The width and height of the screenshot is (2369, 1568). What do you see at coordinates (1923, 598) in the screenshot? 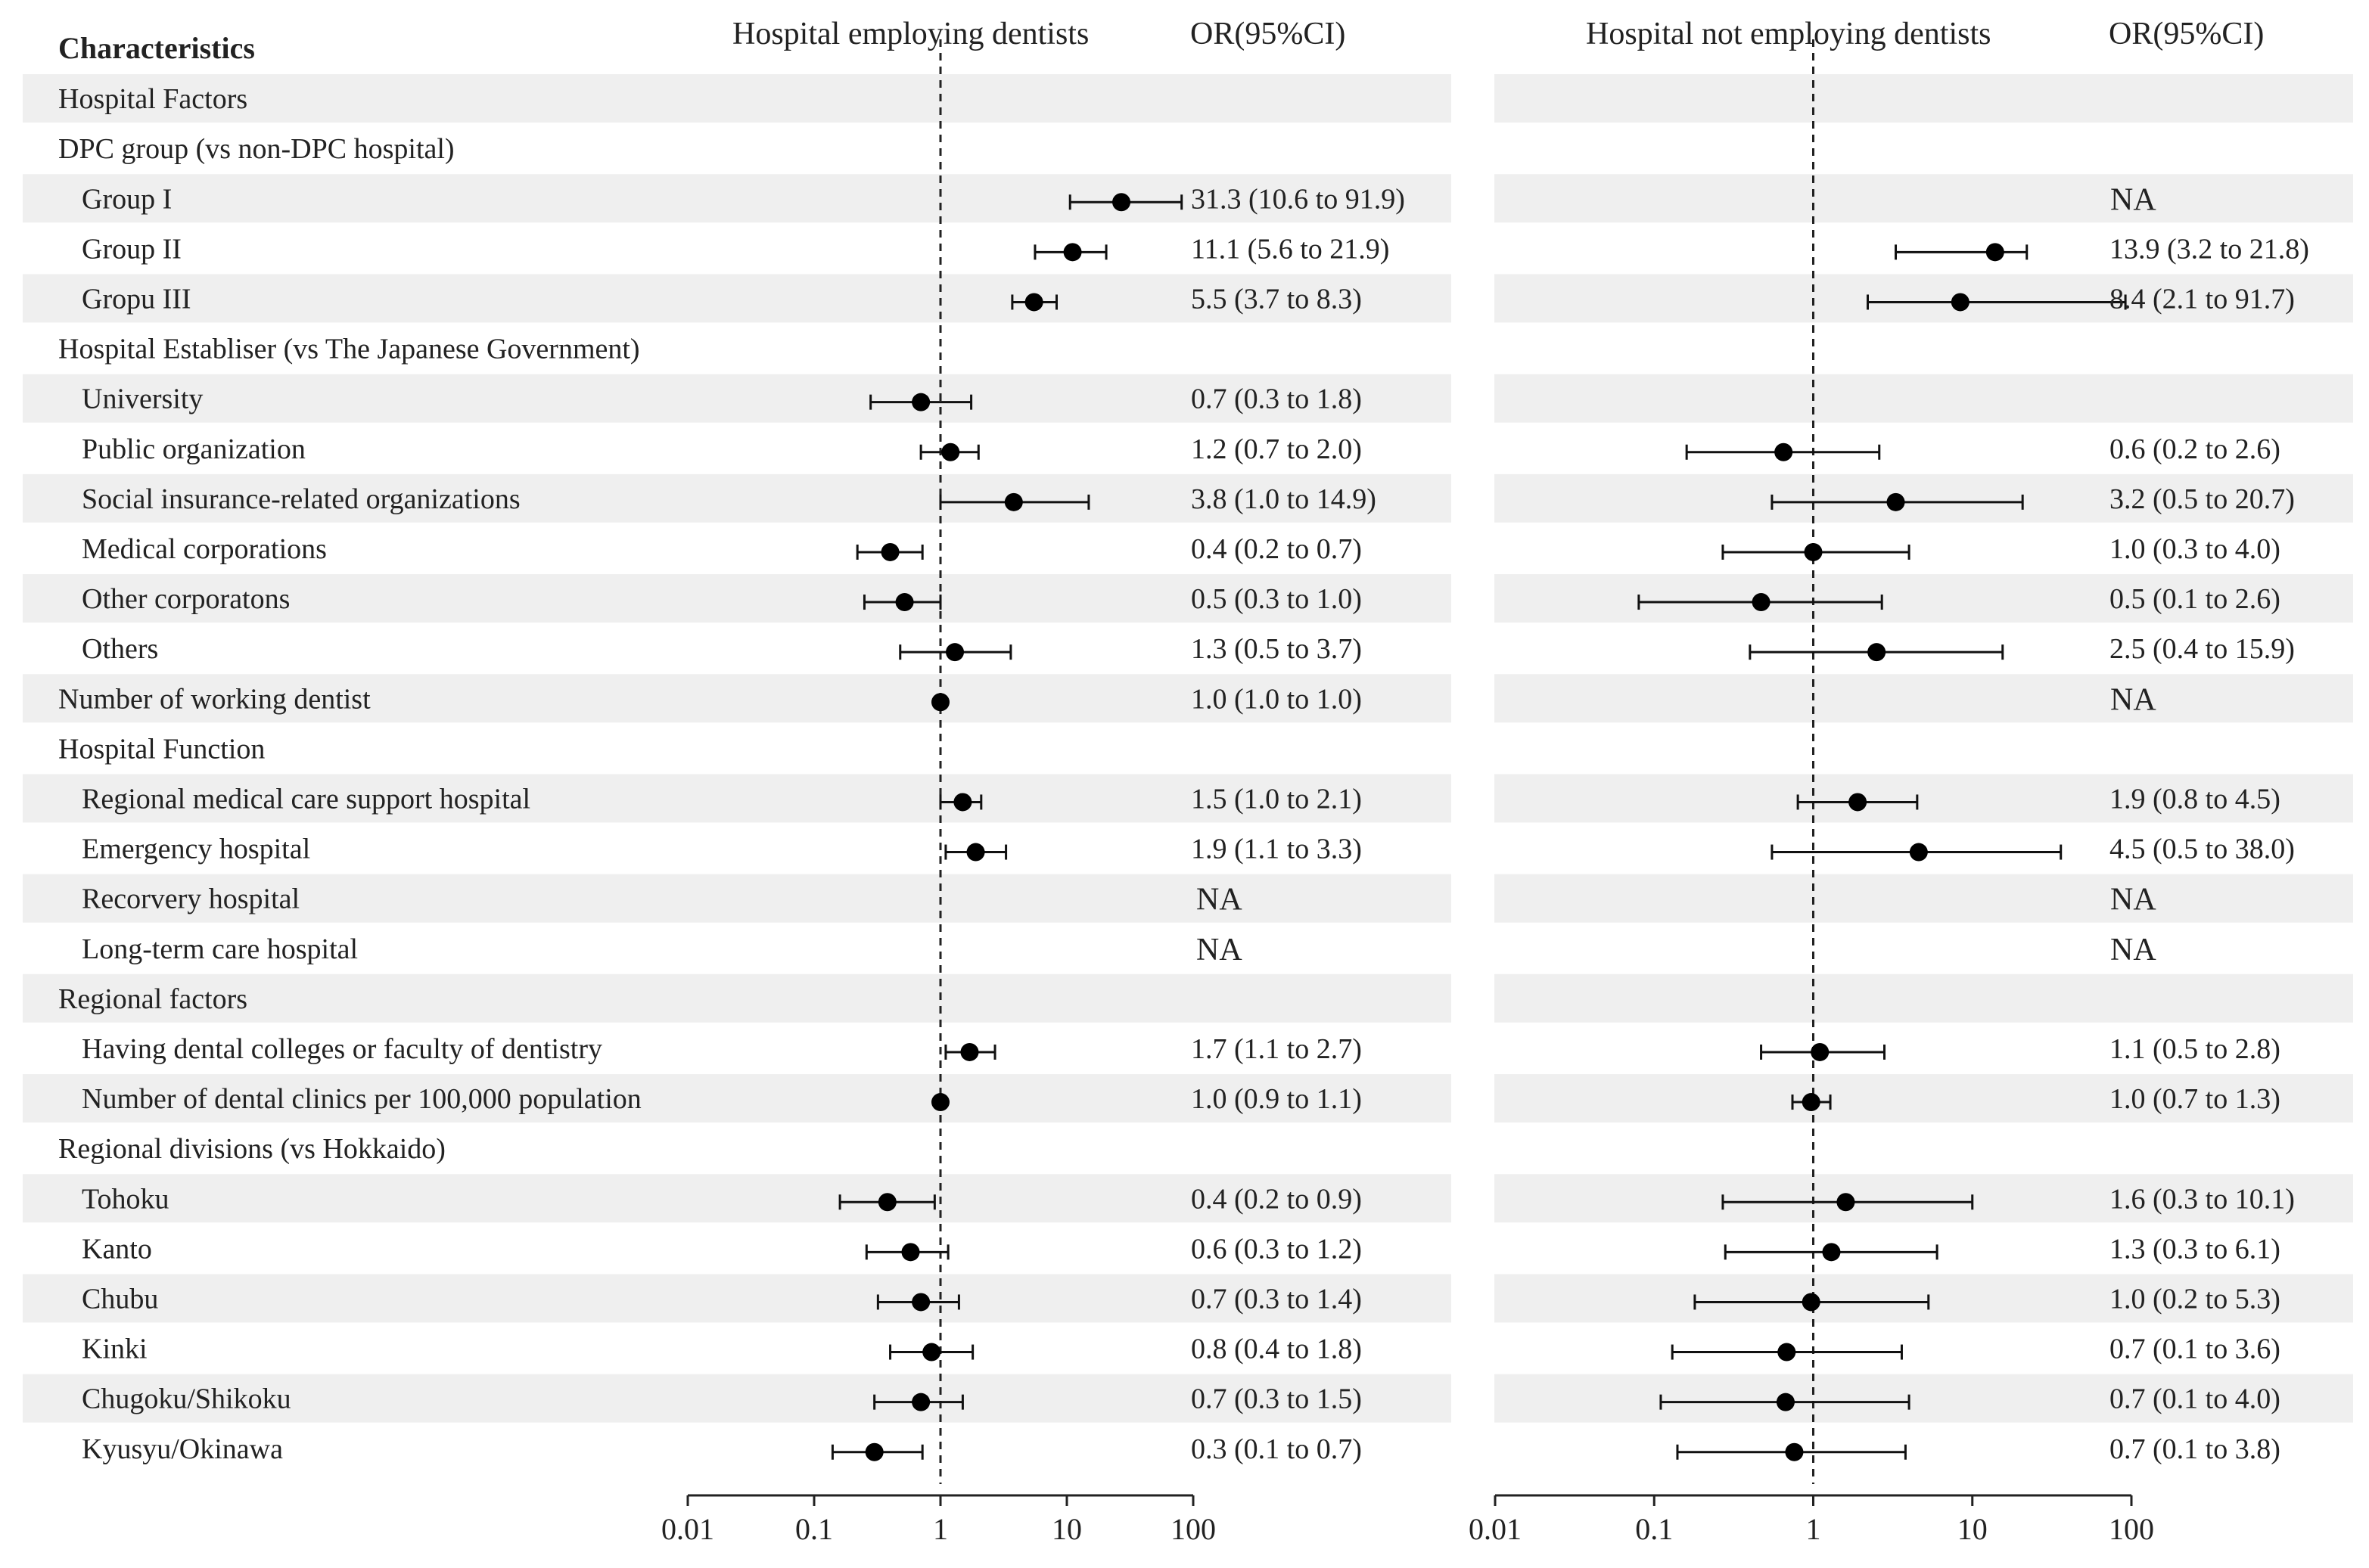
I see `row-band-right-other-corporatons` at bounding box center [1923, 598].